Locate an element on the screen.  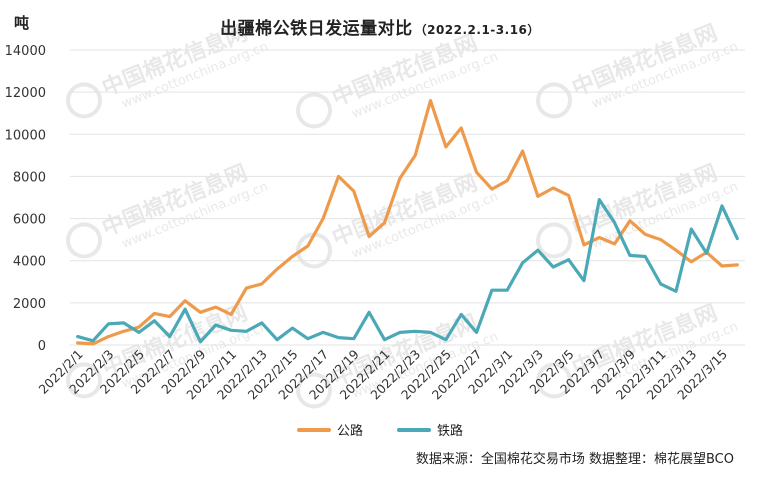
legend-swatch-rail is located at coordinates (414, 429).